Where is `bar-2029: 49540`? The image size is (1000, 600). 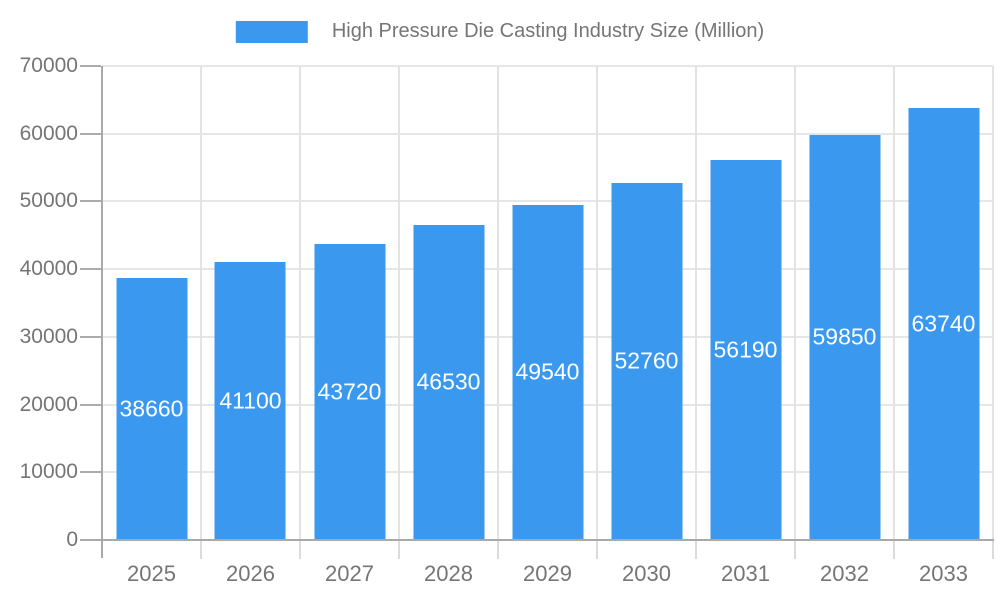
bar-2029: 49540 is located at coordinates (547, 372).